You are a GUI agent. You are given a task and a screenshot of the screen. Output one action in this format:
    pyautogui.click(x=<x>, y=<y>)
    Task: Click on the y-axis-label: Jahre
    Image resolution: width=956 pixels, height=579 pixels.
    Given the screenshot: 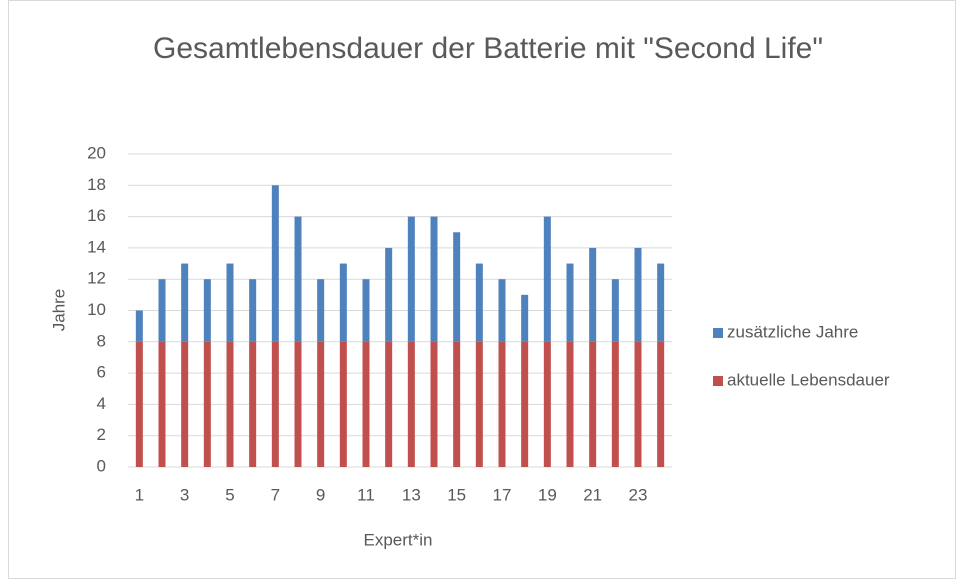 What is the action you would take?
    pyautogui.click(x=58, y=310)
    